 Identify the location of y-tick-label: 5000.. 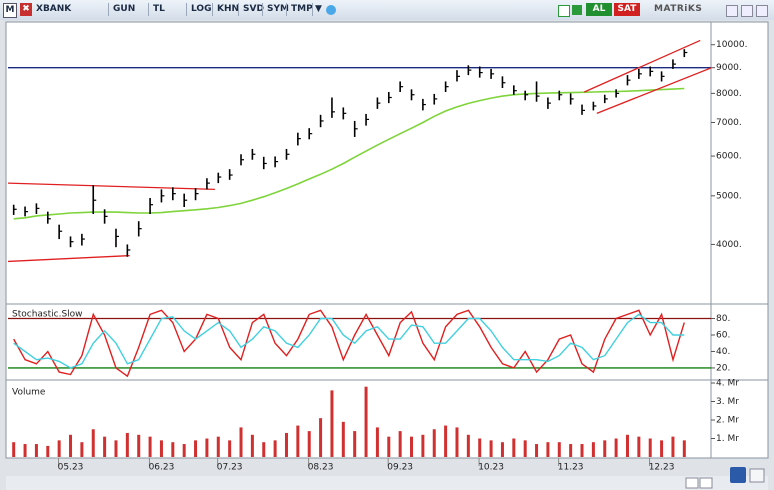
(729, 196).